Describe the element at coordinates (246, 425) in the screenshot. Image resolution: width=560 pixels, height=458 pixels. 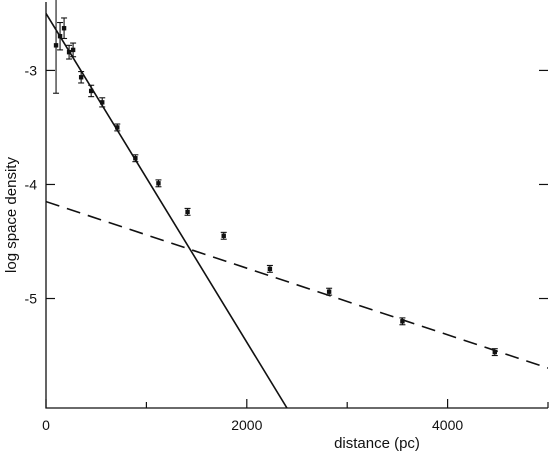
I see `x-tick-label: 2000` at that location.